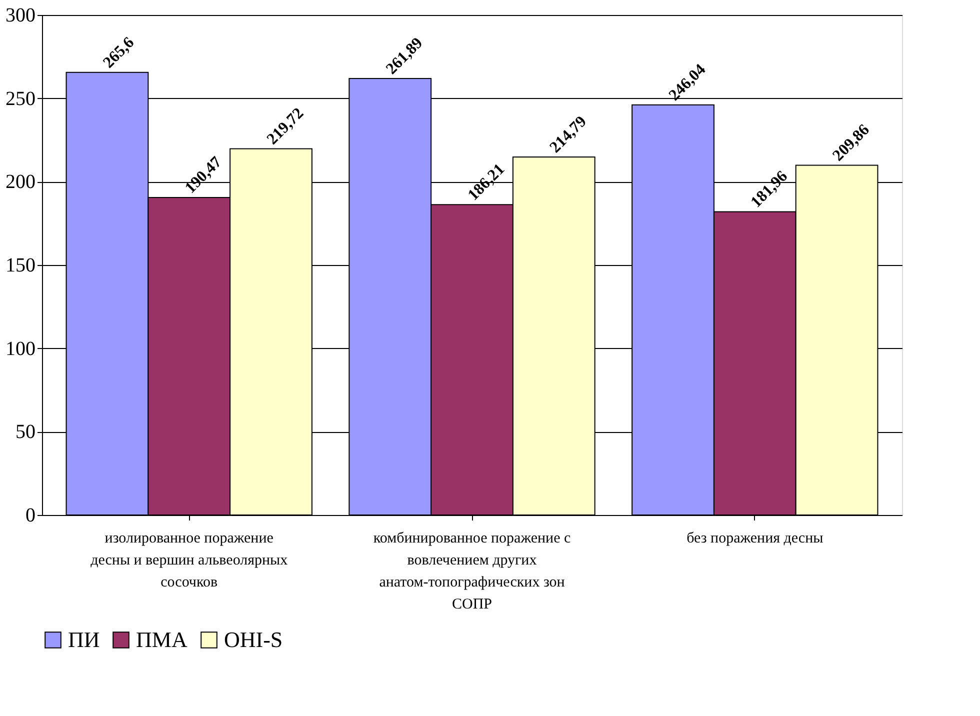  I want to click on x-tick-label: комбинированное поражение с вовлечением других анатом-топографических зон СОПР, so click(472, 571).